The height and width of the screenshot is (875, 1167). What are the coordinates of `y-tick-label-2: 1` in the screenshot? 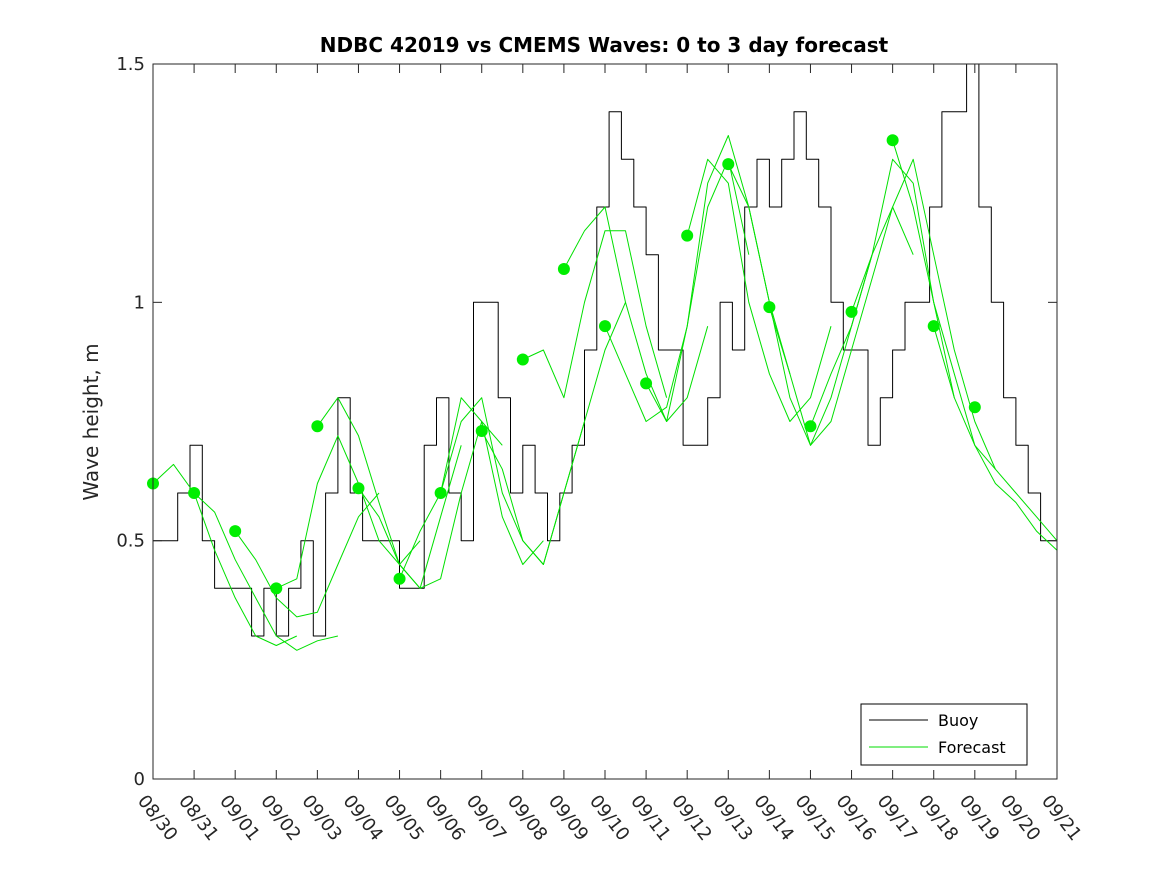 It's located at (139, 302).